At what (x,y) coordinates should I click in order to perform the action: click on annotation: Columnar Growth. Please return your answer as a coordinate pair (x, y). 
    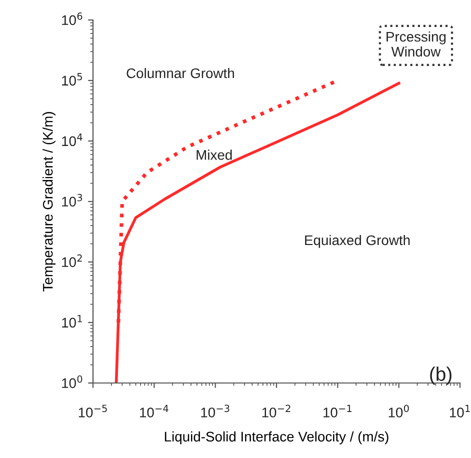
    Looking at the image, I should click on (180, 73).